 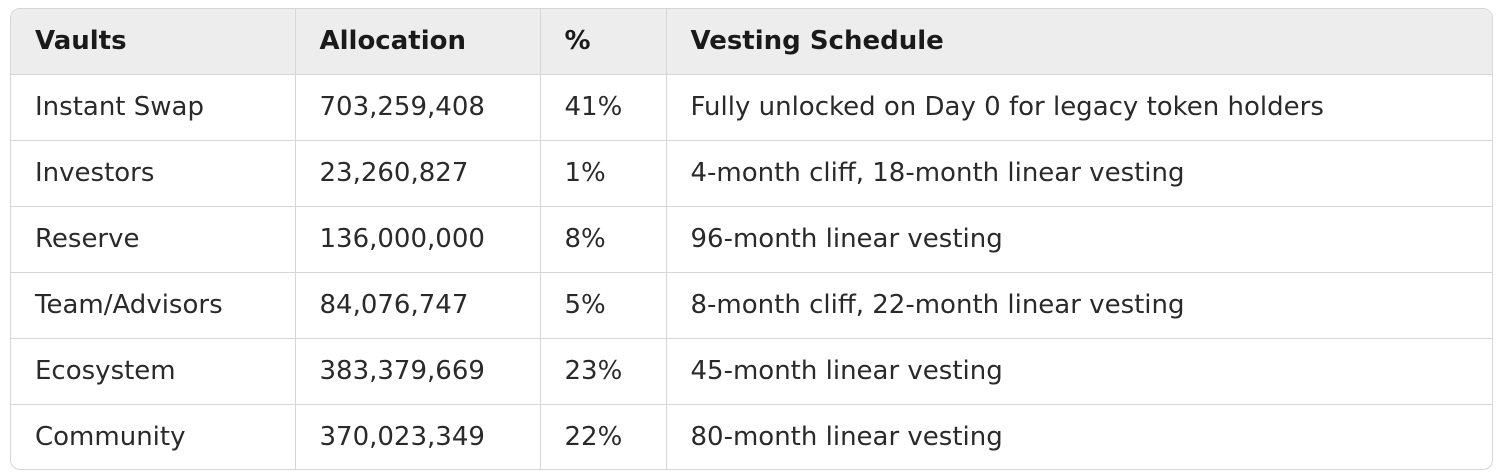 I want to click on cell-vesting-schedule: 8-month cliff, 22-month linear vesting, so click(x=1079, y=305).